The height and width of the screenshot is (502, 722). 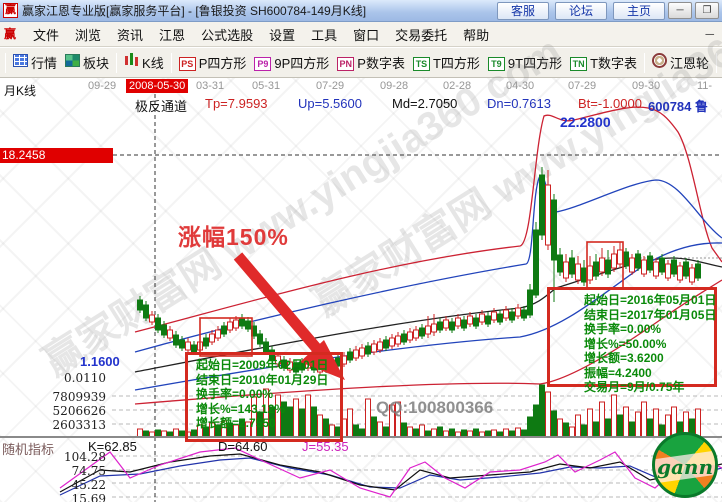 What do you see at coordinates (390, 472) in the screenshot?
I see `stochastic-curves` at bounding box center [390, 472].